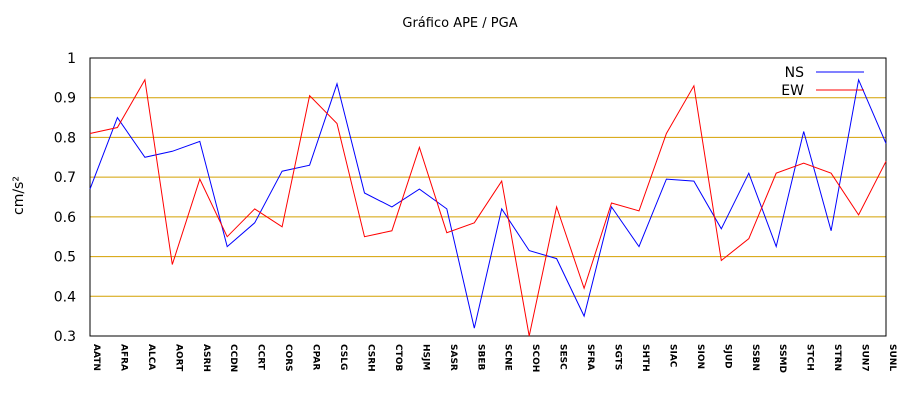 The height and width of the screenshot is (400, 920). I want to click on x-tick-label: SHTH, so click(645, 358).